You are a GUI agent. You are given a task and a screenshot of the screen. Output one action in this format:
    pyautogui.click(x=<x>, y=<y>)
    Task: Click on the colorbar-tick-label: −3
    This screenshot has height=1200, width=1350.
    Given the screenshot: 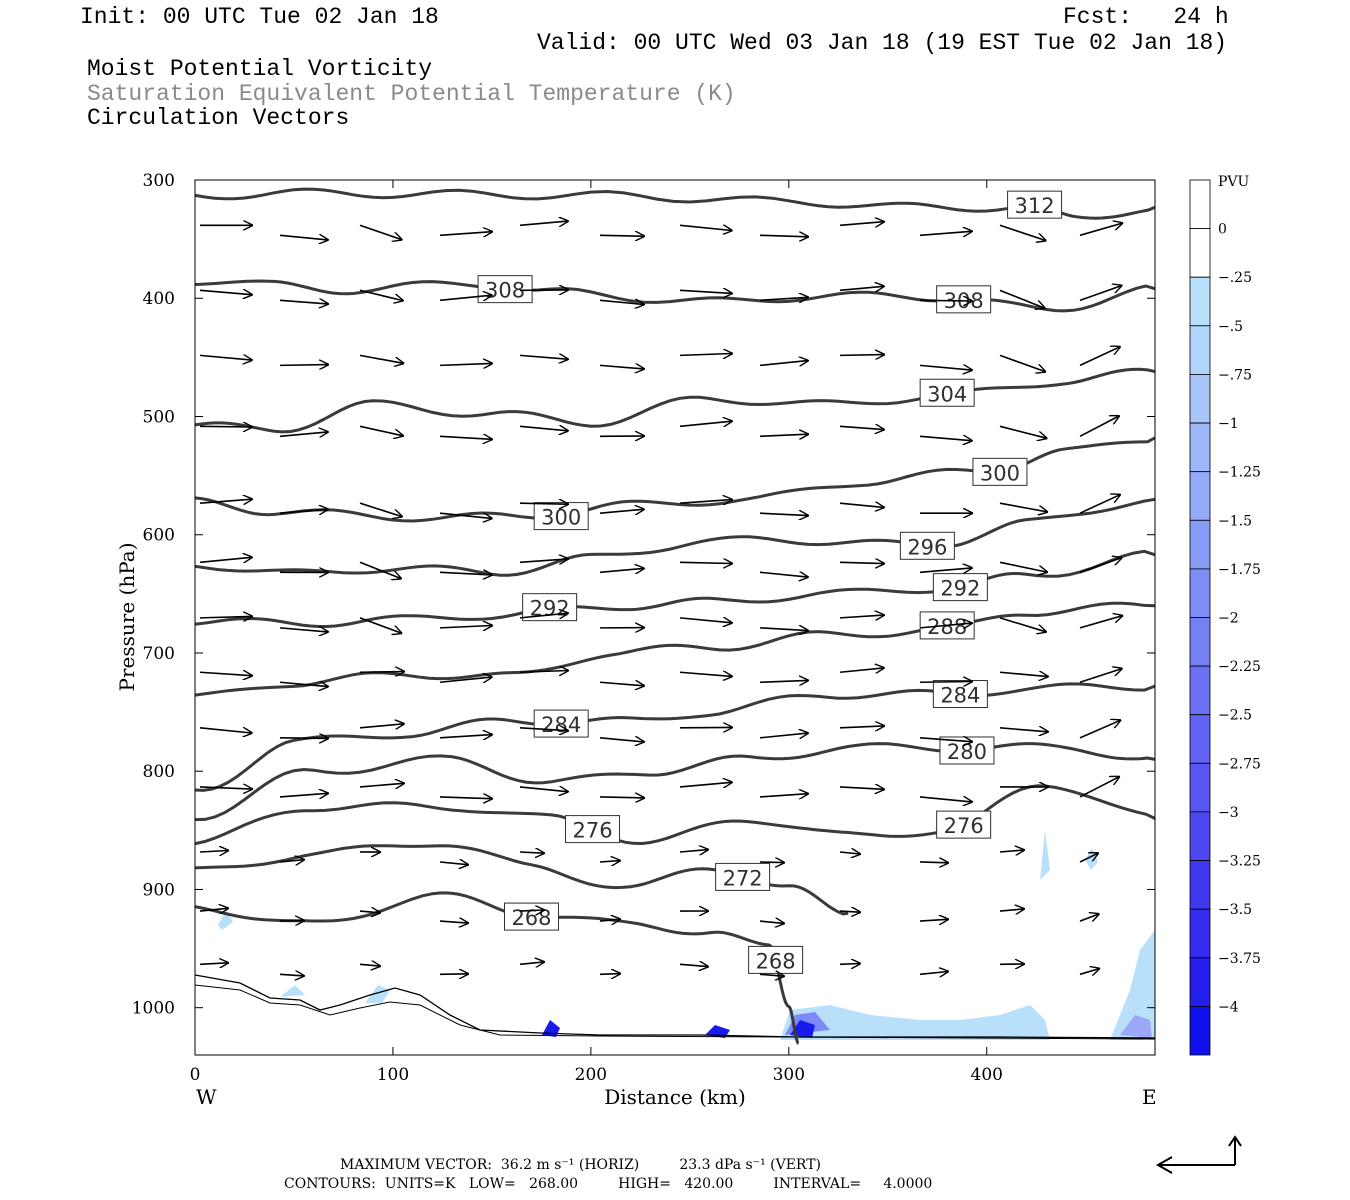 What is the action you would take?
    pyautogui.click(x=1228, y=813)
    